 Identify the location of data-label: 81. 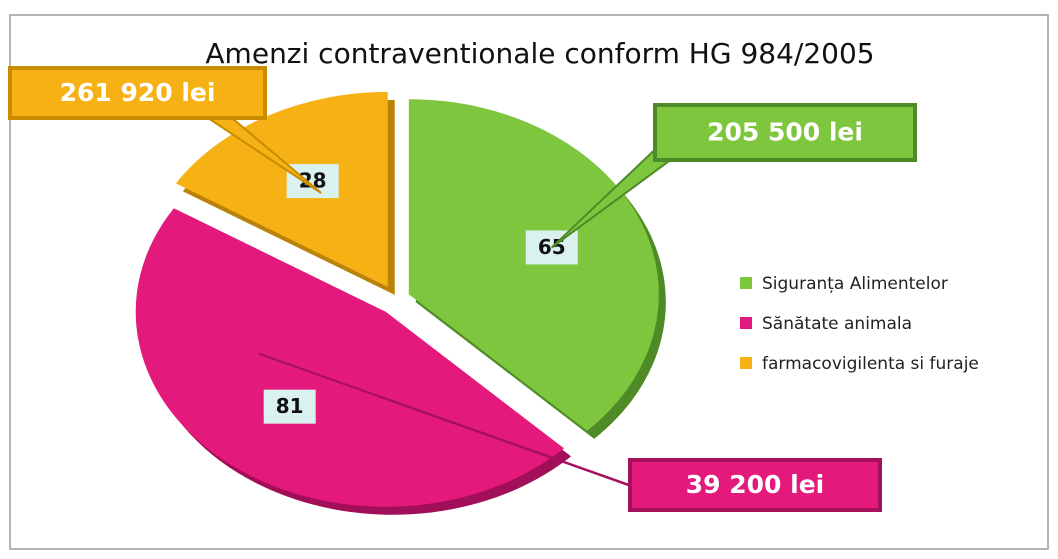
(290, 406).